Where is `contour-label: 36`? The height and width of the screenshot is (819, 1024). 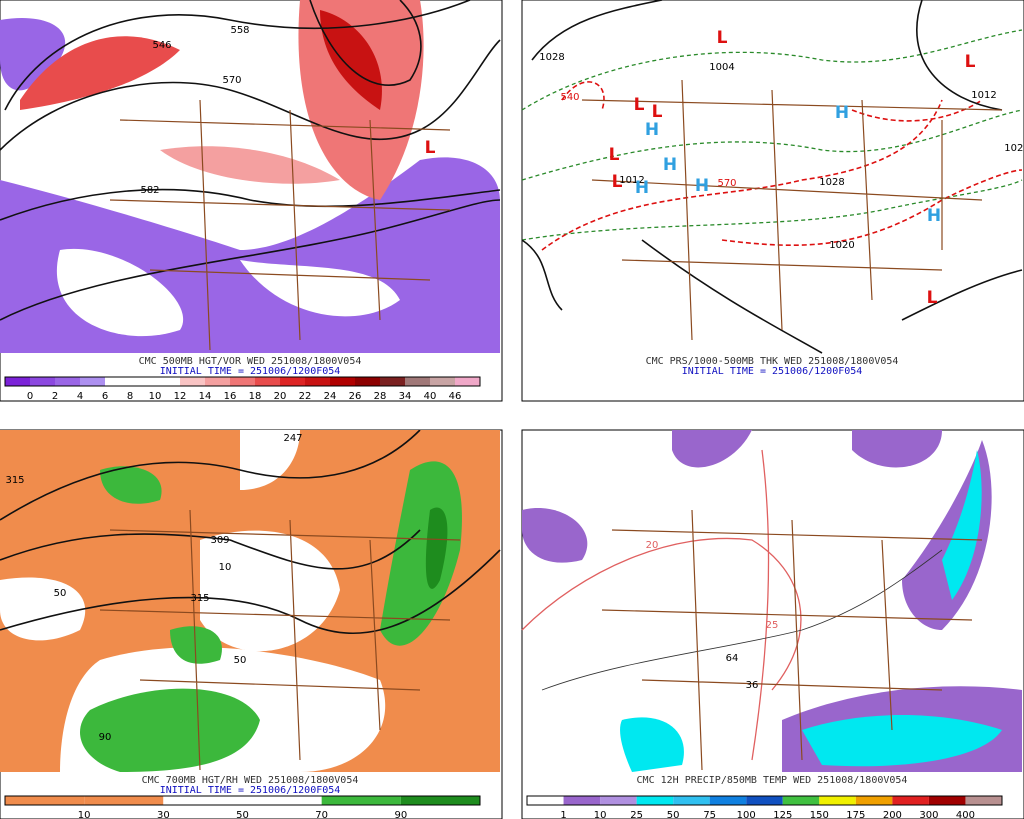 contour-label: 36 is located at coordinates (752, 685).